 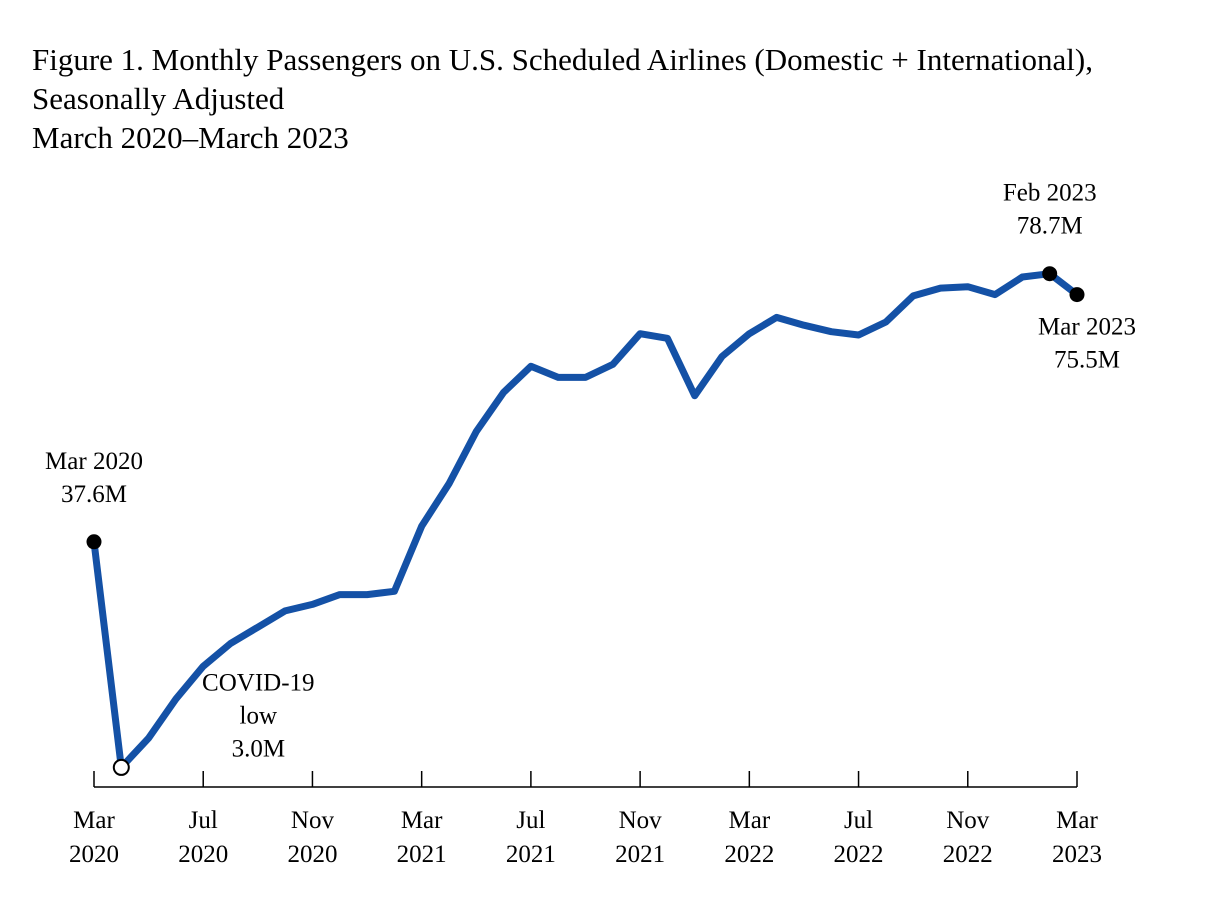 What do you see at coordinates (121, 767) in the screenshot?
I see `data-point-marker-open` at bounding box center [121, 767].